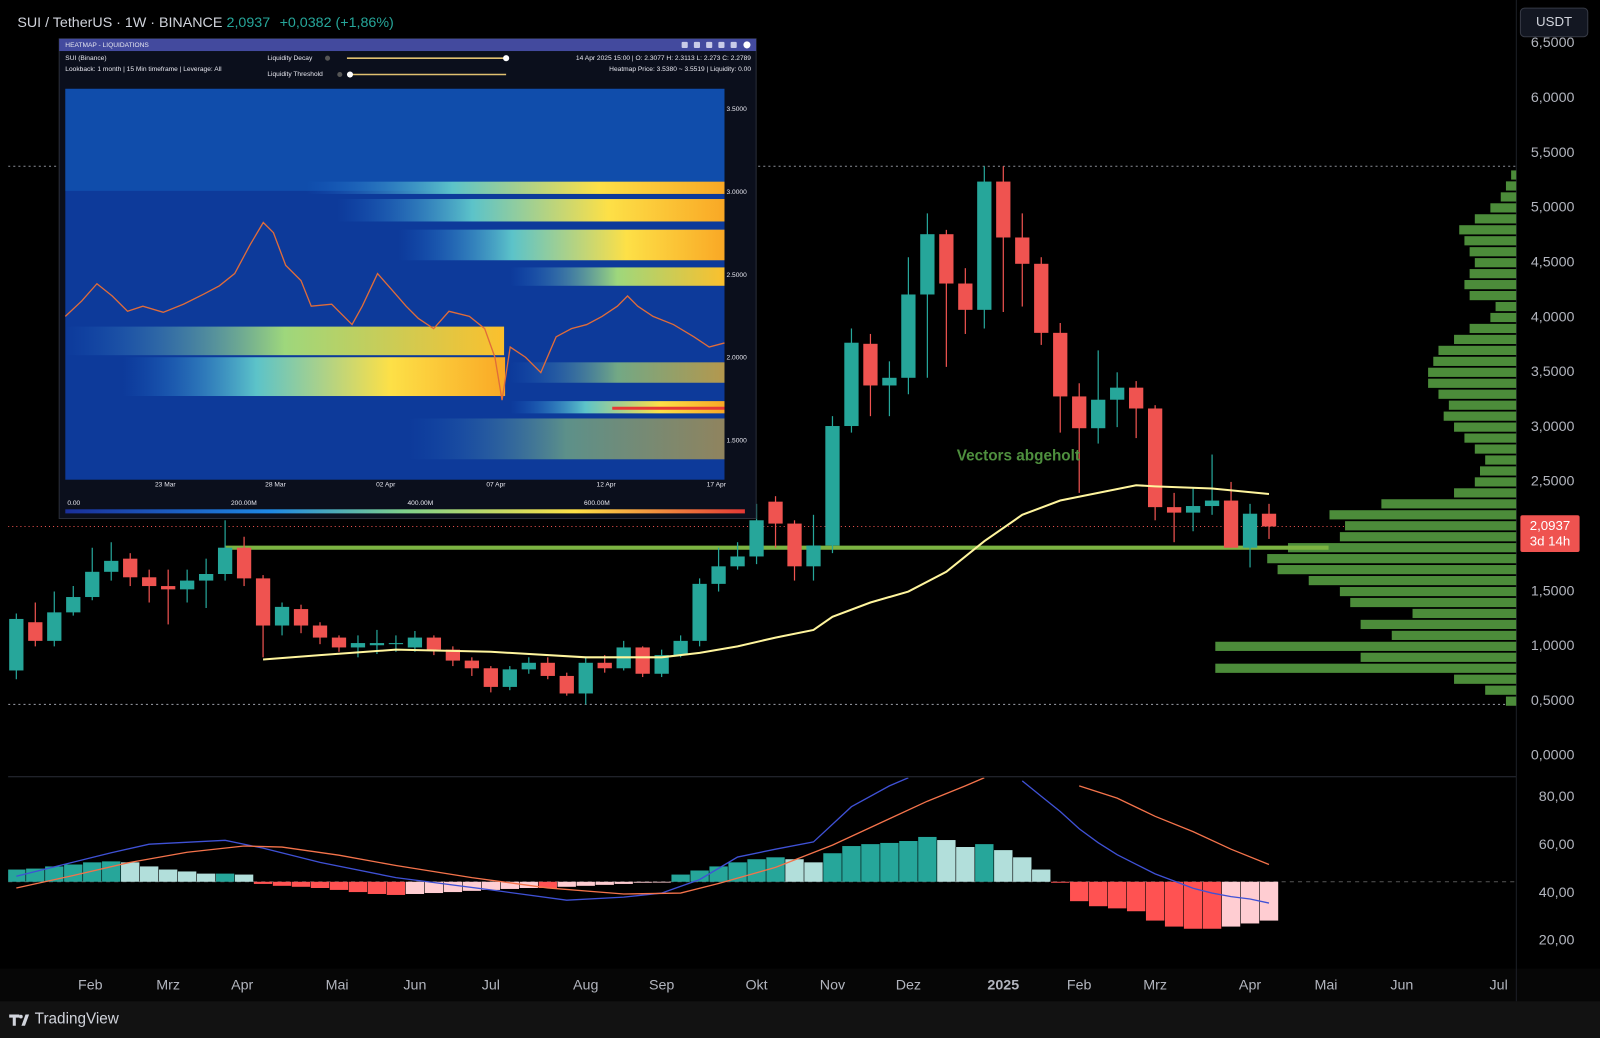  Describe the element at coordinates (1553, 646) in the screenshot. I see `y-tick-label: 1,0000` at that location.